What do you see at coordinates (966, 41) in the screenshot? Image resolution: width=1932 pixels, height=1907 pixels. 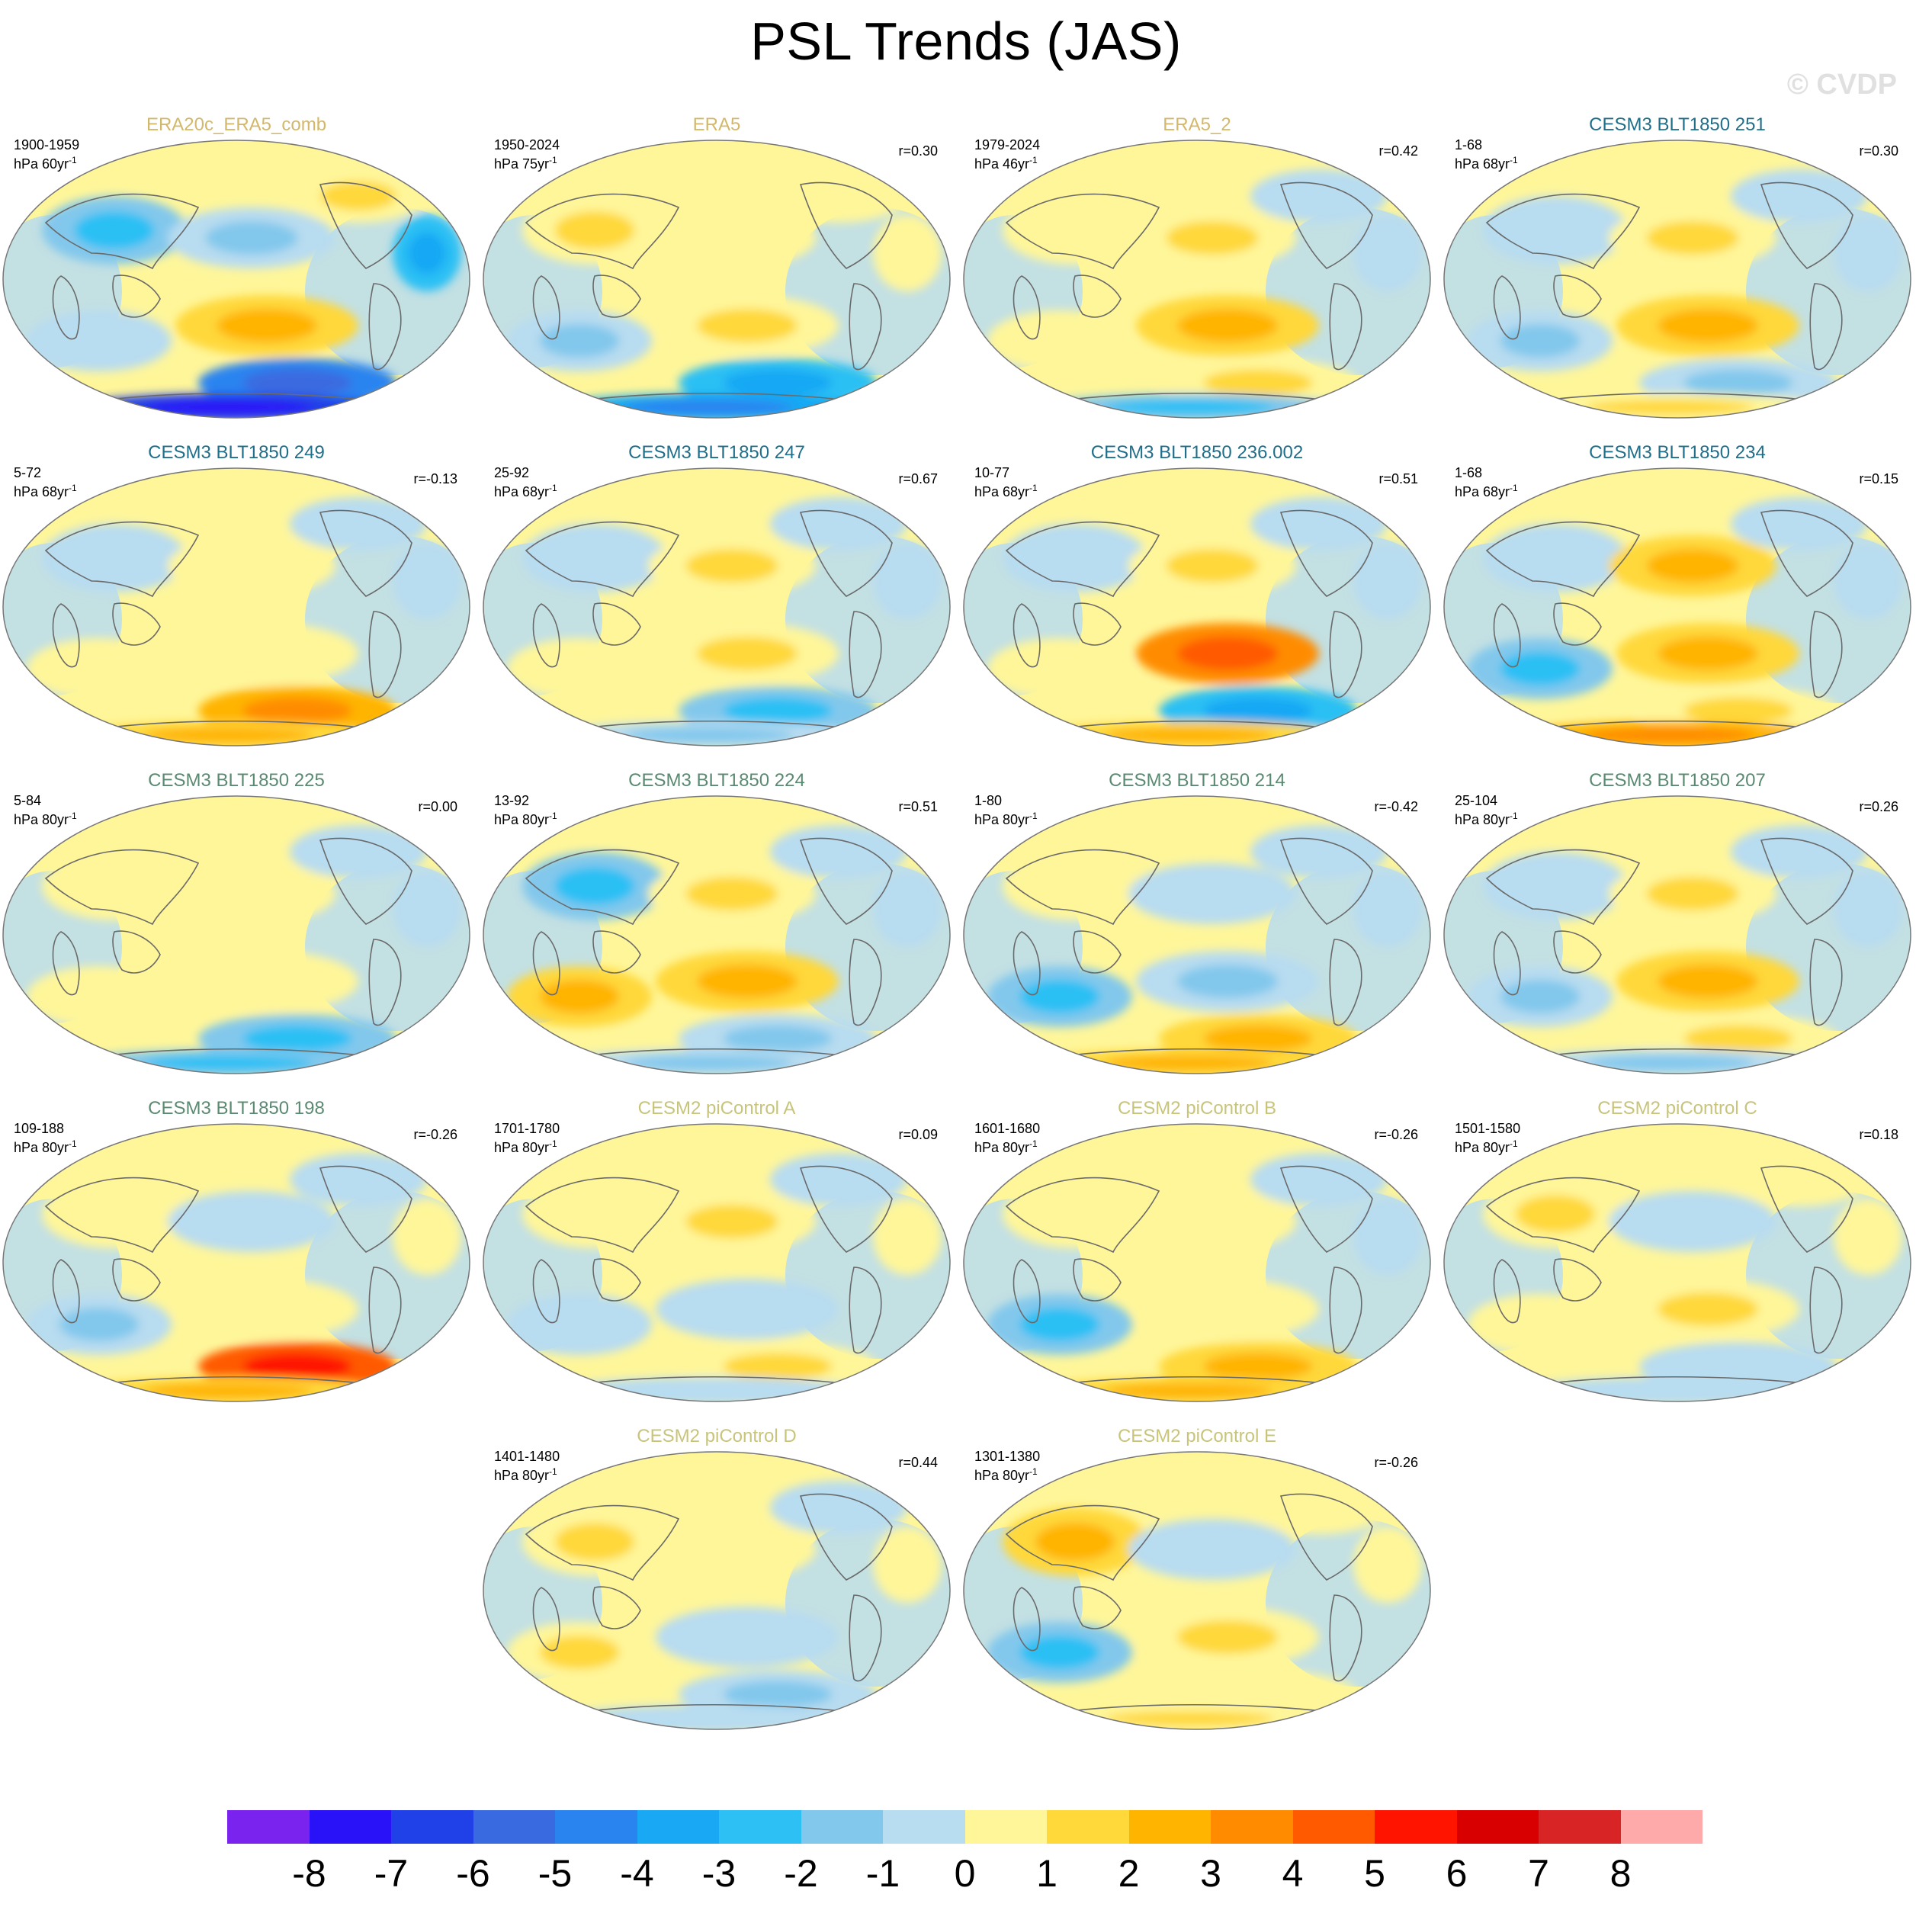 I see `page-title: PSL Trends (JAS)` at bounding box center [966, 41].